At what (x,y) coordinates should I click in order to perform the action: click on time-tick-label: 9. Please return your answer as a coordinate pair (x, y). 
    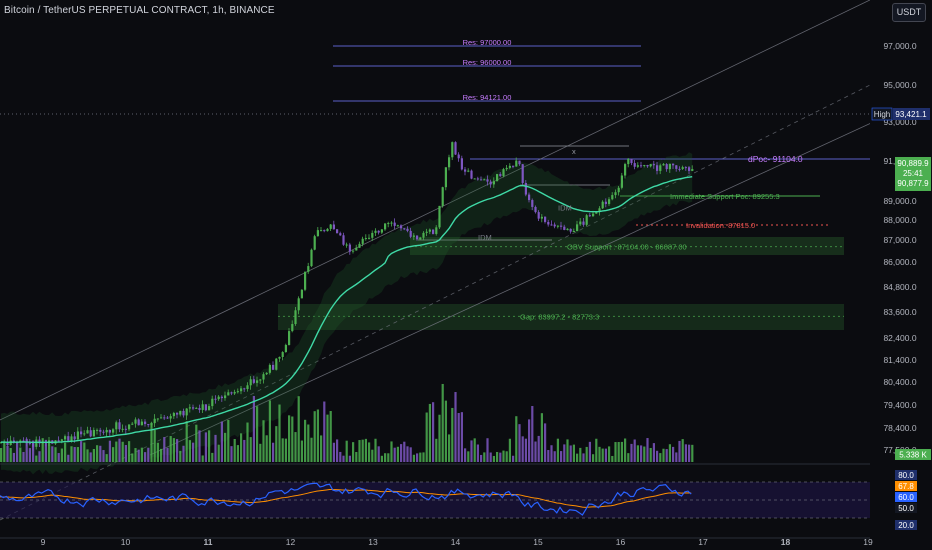
    Looking at the image, I should click on (43, 542).